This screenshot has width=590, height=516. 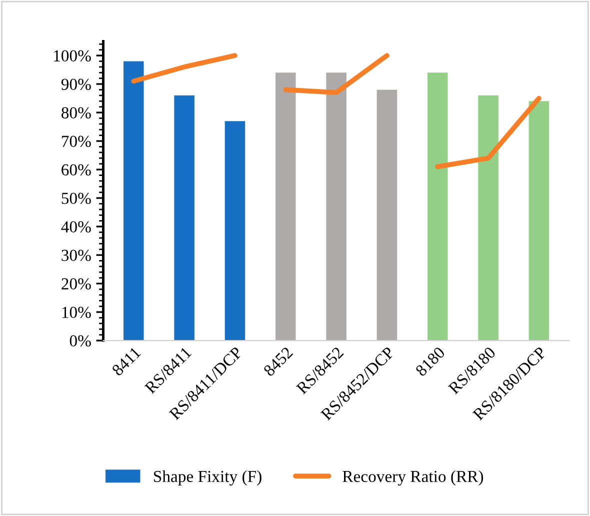 I want to click on x-tick-label: 8411, so click(x=126, y=361).